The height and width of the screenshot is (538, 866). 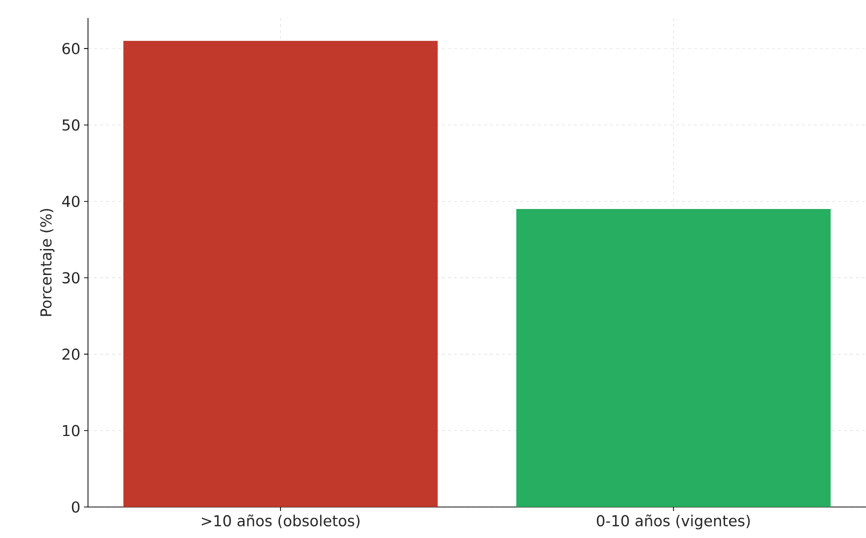 I want to click on y-tick-label: 30, so click(x=71, y=278).